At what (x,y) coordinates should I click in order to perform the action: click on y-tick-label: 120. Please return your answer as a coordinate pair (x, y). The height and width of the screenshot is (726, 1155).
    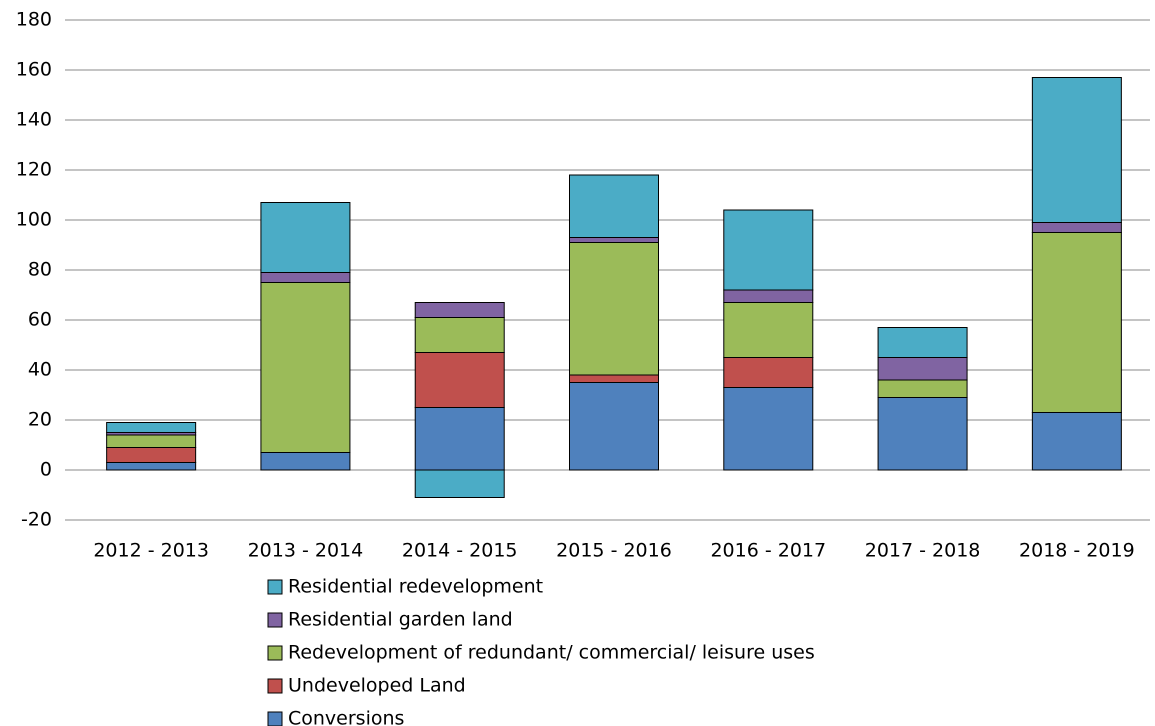
    Looking at the image, I should click on (34, 170).